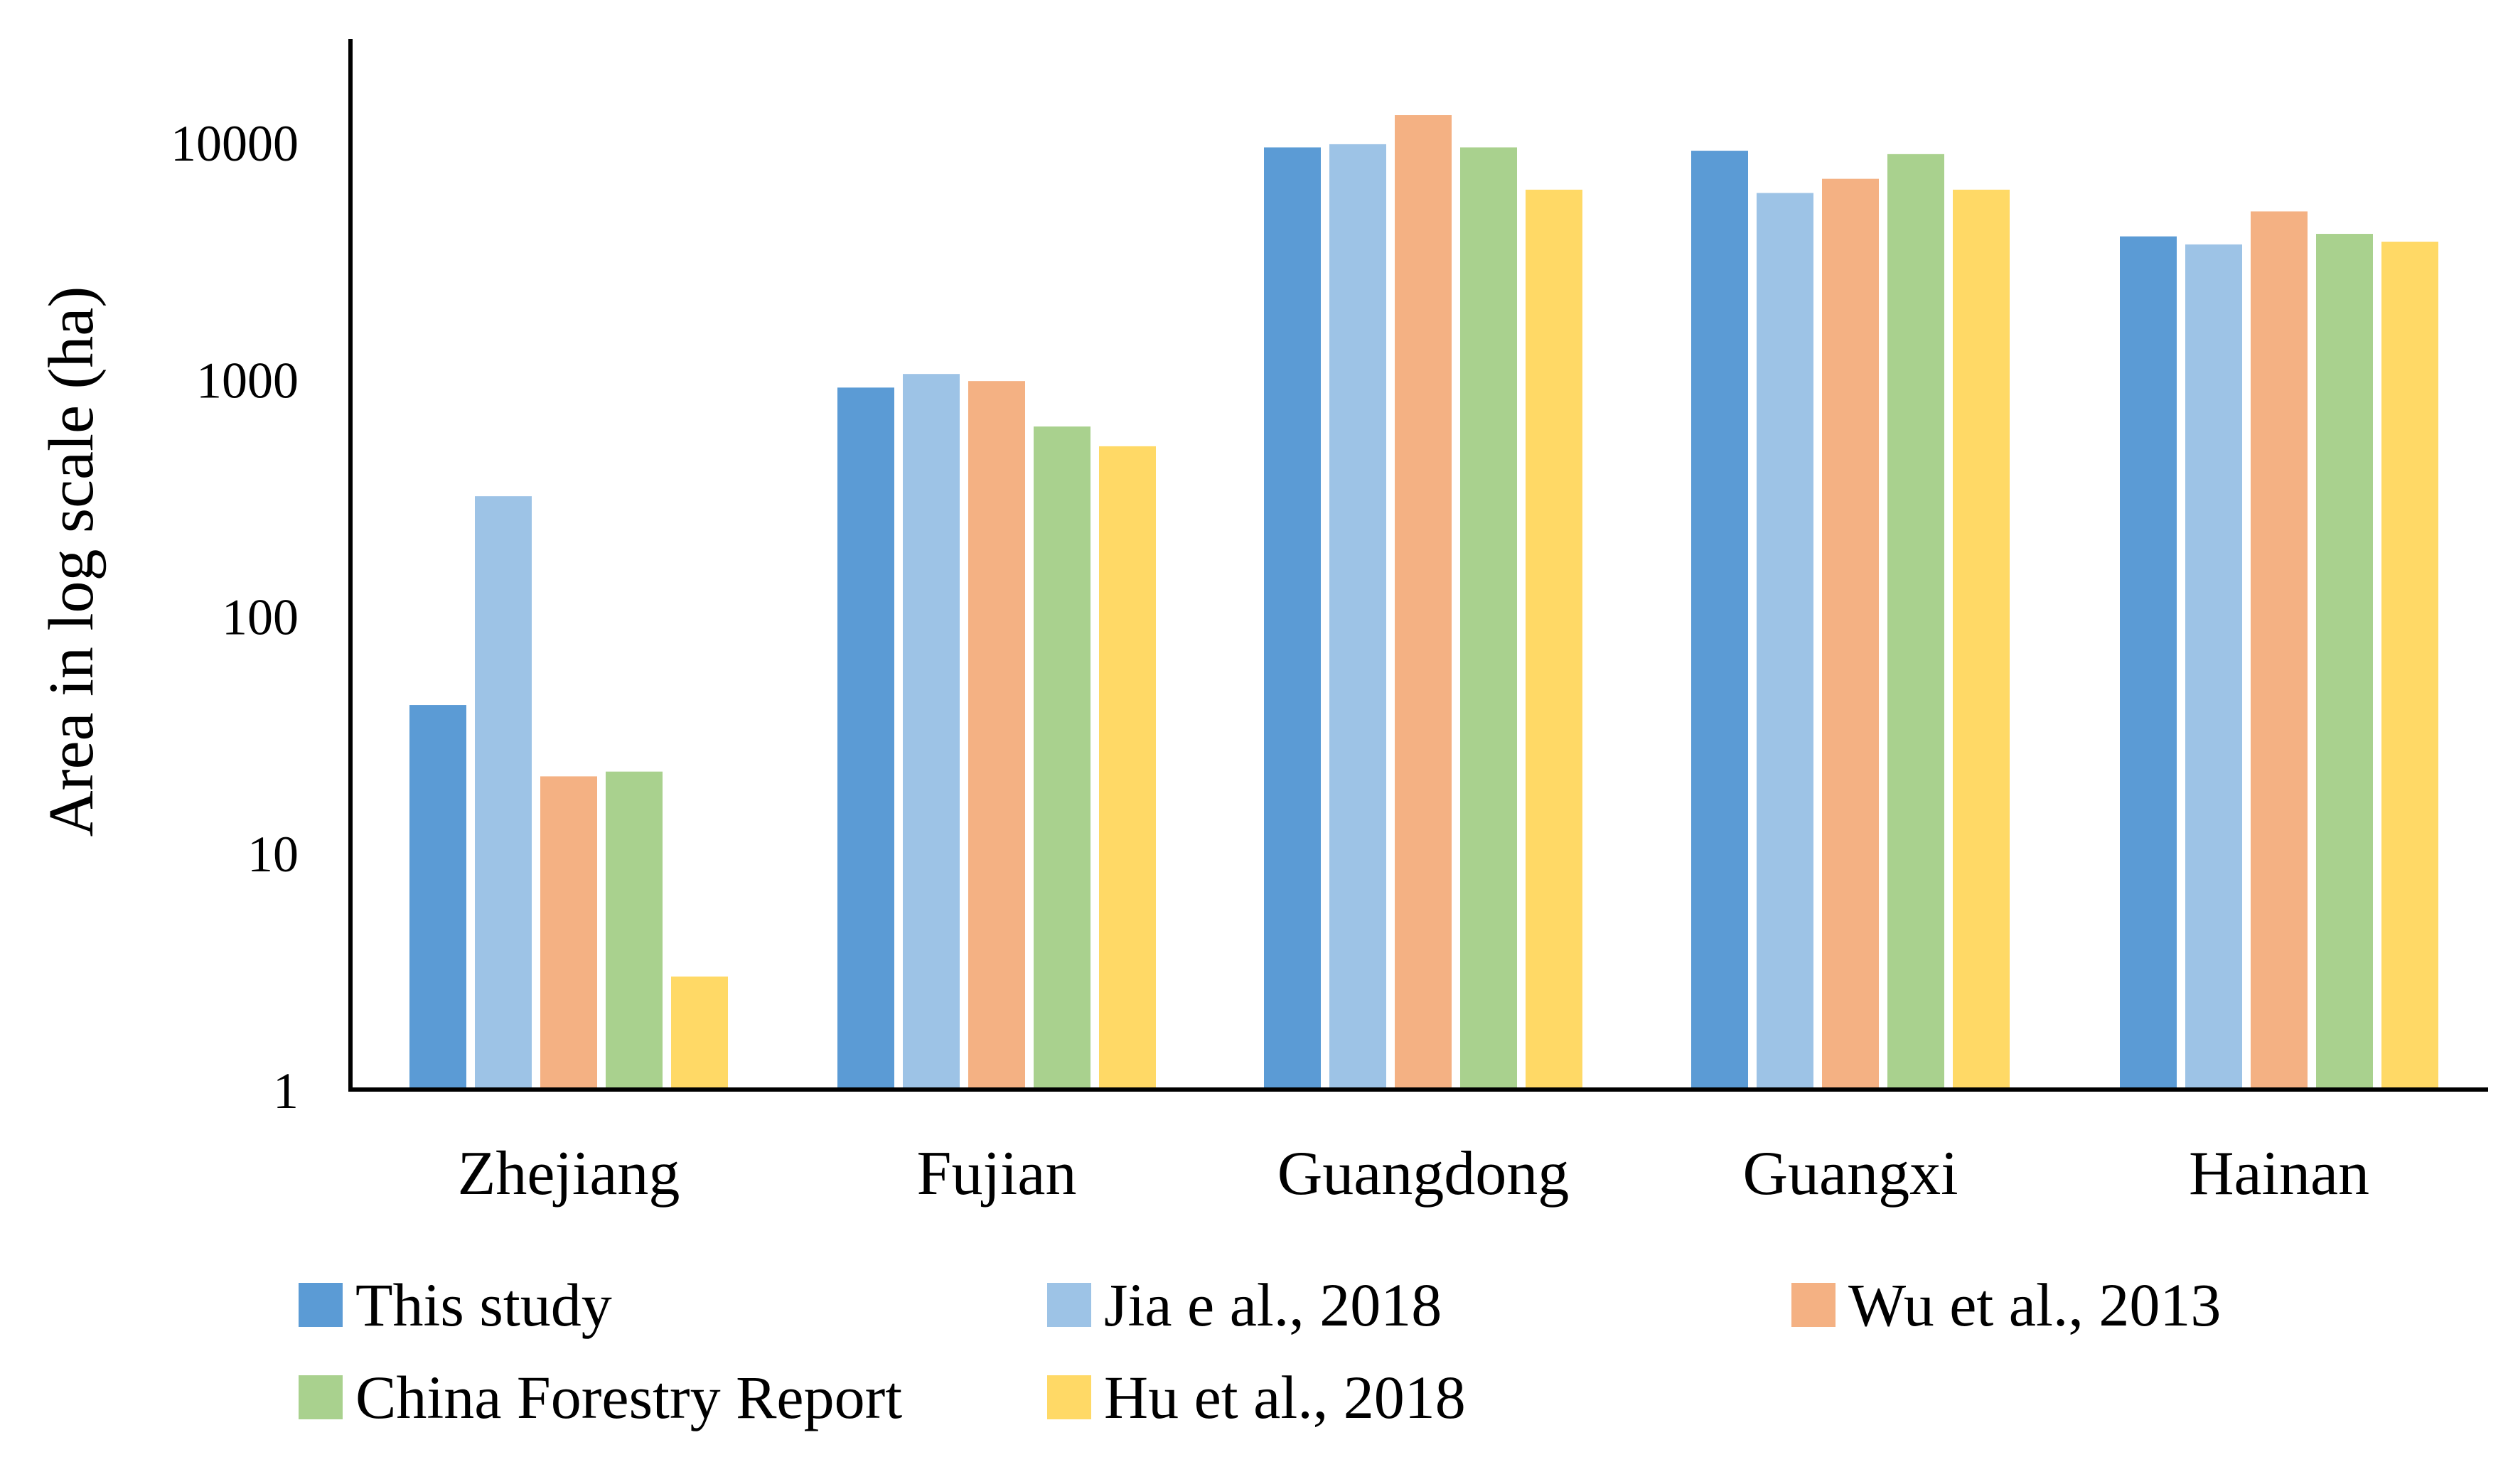 The image size is (2508, 1484). Describe the element at coordinates (286, 1091) in the screenshot. I see `y-tick-label: 1` at that location.